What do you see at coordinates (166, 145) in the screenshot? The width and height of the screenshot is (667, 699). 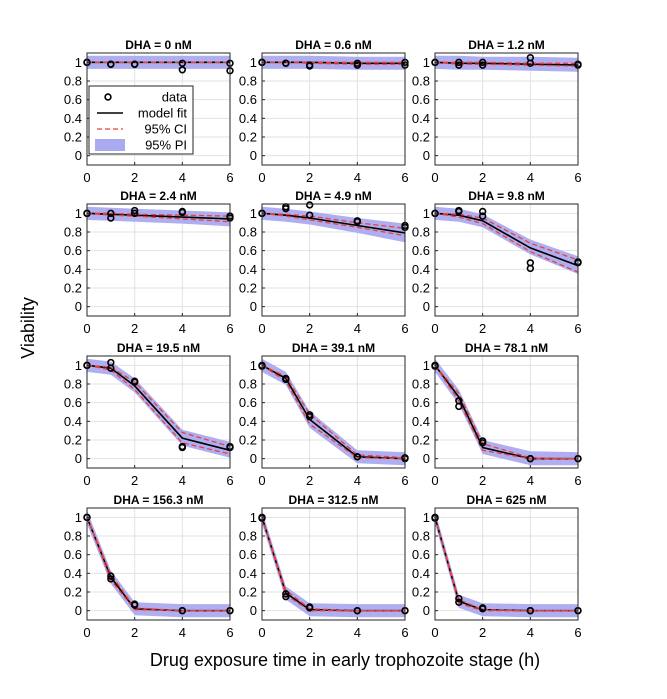 I see `legend-label: 95% PI` at bounding box center [166, 145].